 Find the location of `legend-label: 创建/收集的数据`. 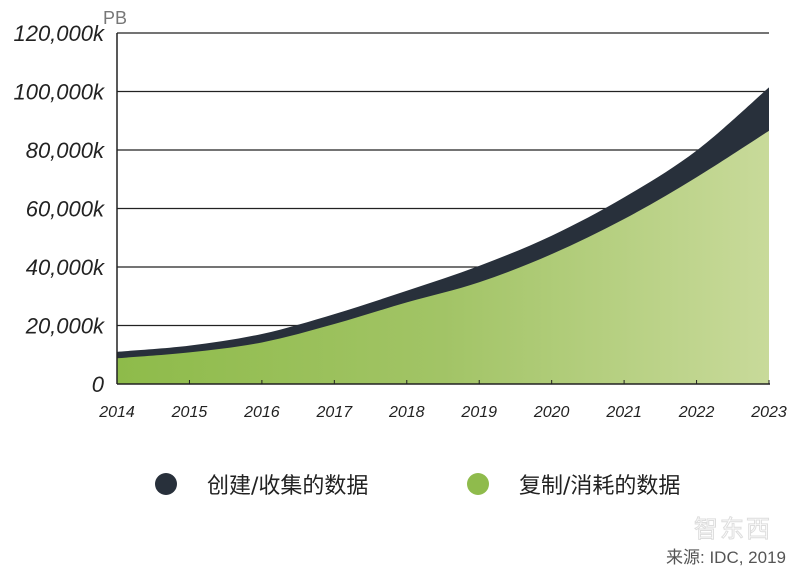

legend-label: 创建/收集的数据 is located at coordinates (288, 486).